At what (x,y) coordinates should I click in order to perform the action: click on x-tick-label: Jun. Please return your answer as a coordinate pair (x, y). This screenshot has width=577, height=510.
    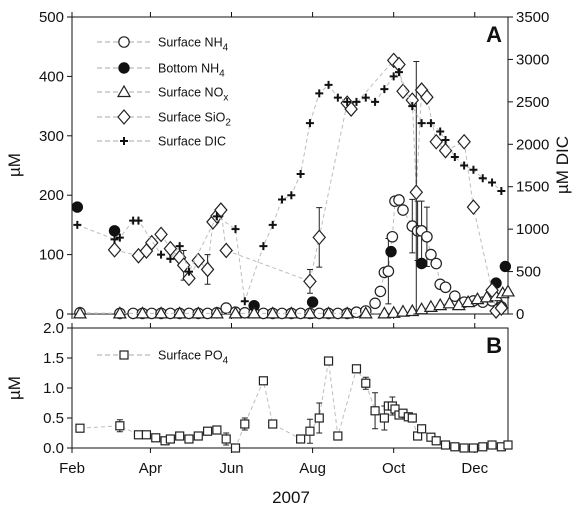
    Looking at the image, I should click on (231, 468).